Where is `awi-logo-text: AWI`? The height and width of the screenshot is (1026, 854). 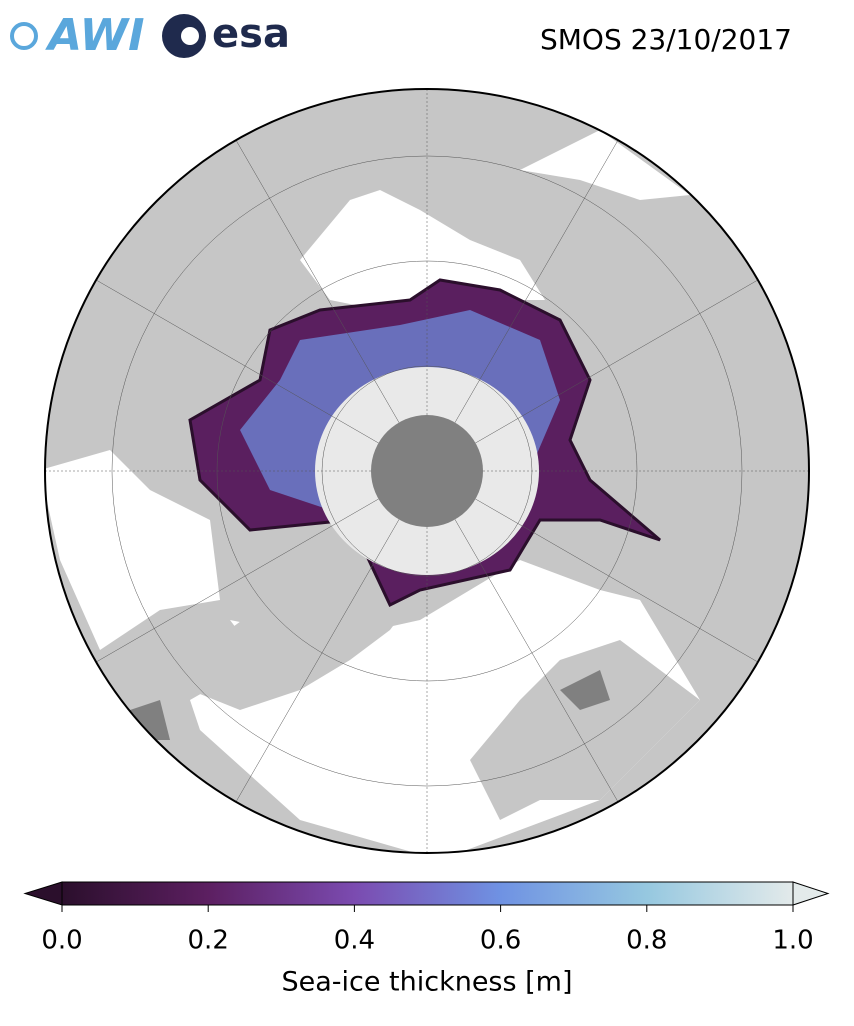
awi-logo-text: AWI is located at coordinates (95, 35).